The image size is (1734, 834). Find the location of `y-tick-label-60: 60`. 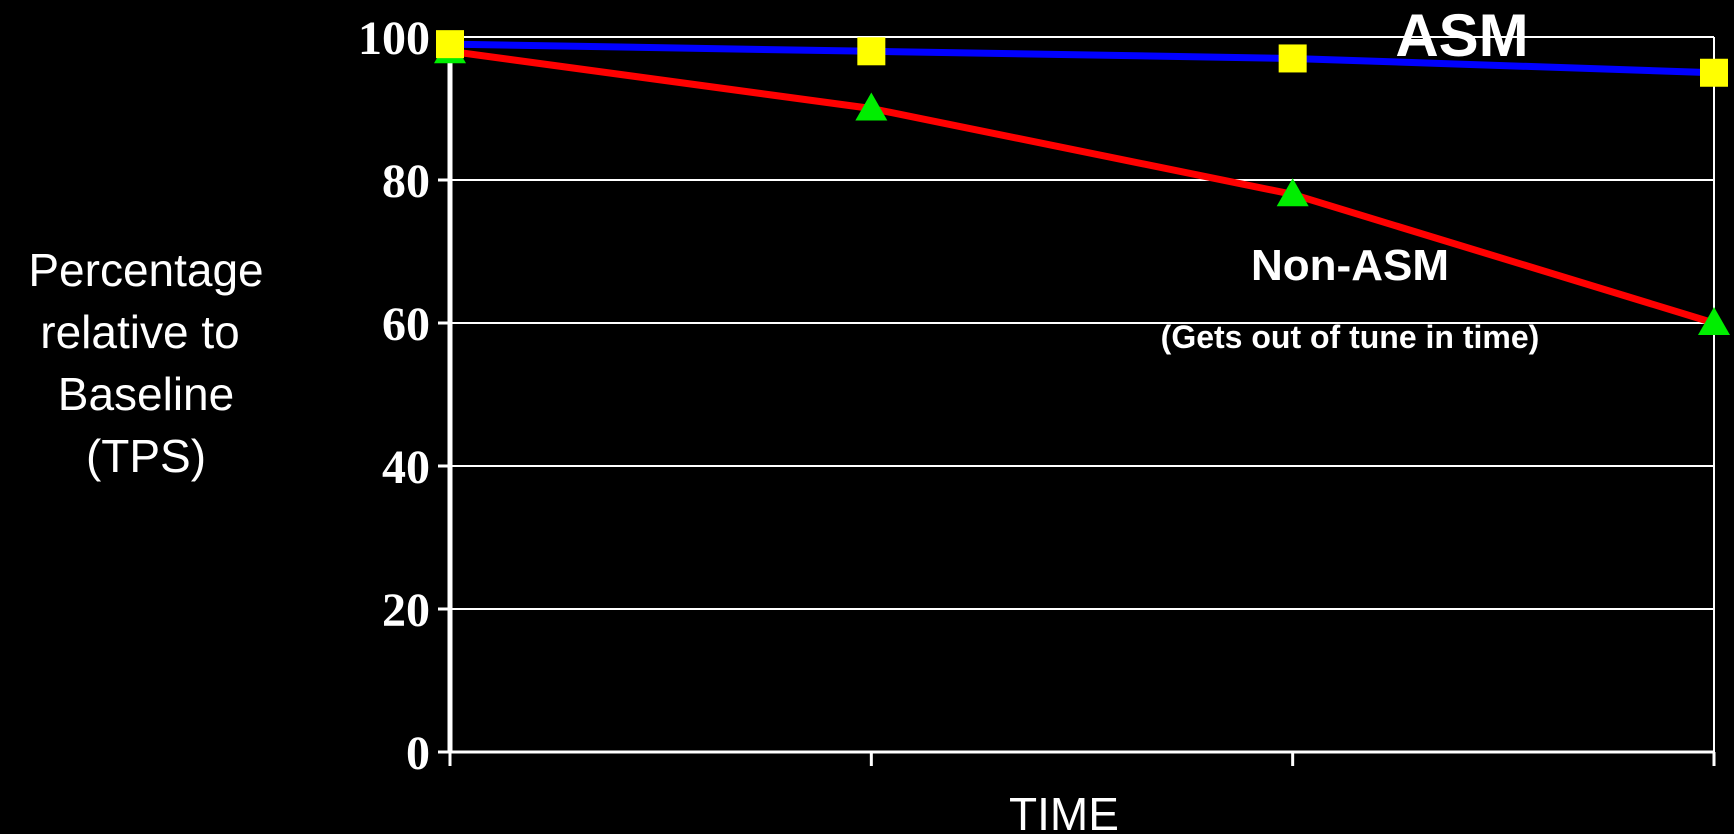

y-tick-label-60: 60 is located at coordinates (406, 324).